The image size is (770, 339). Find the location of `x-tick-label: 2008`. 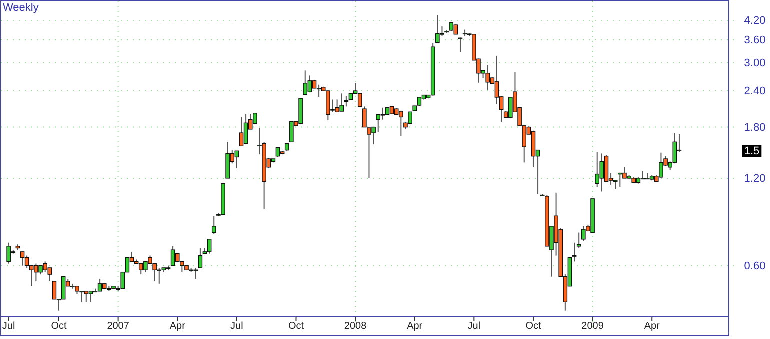

x-tick-label: 2008 is located at coordinates (356, 326).